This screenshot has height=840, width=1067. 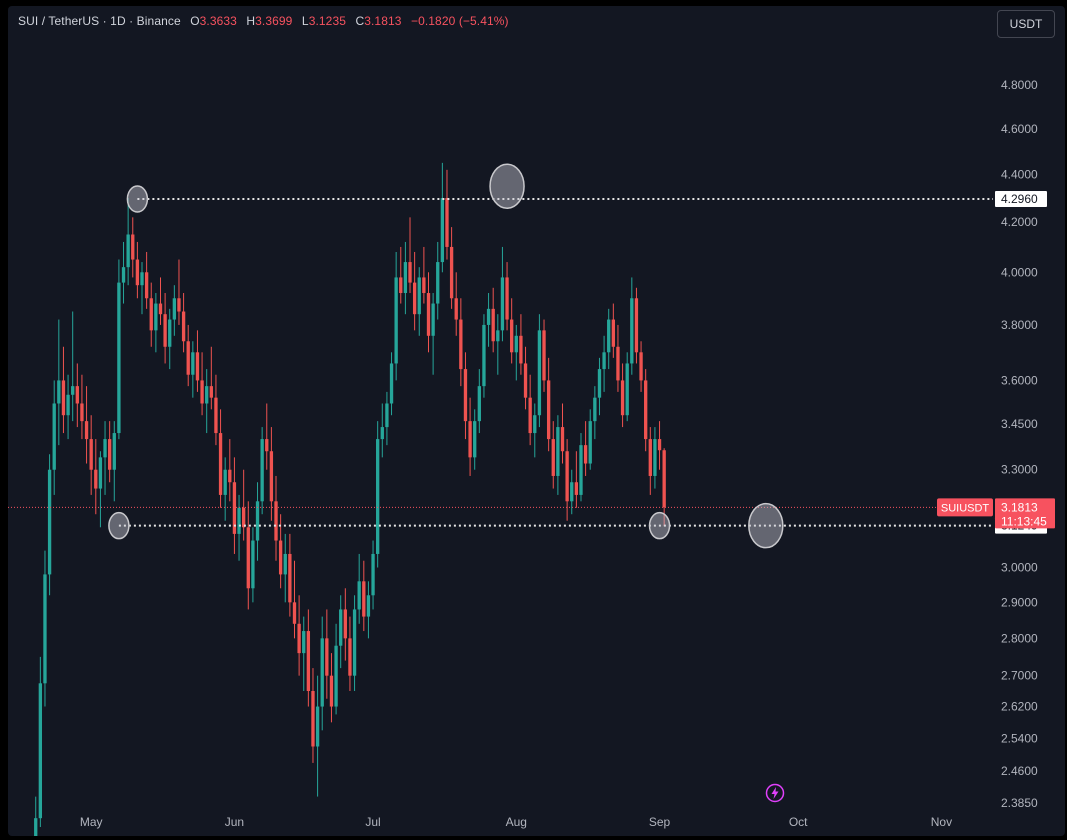 I want to click on close-value: 3.1813, so click(x=383, y=21).